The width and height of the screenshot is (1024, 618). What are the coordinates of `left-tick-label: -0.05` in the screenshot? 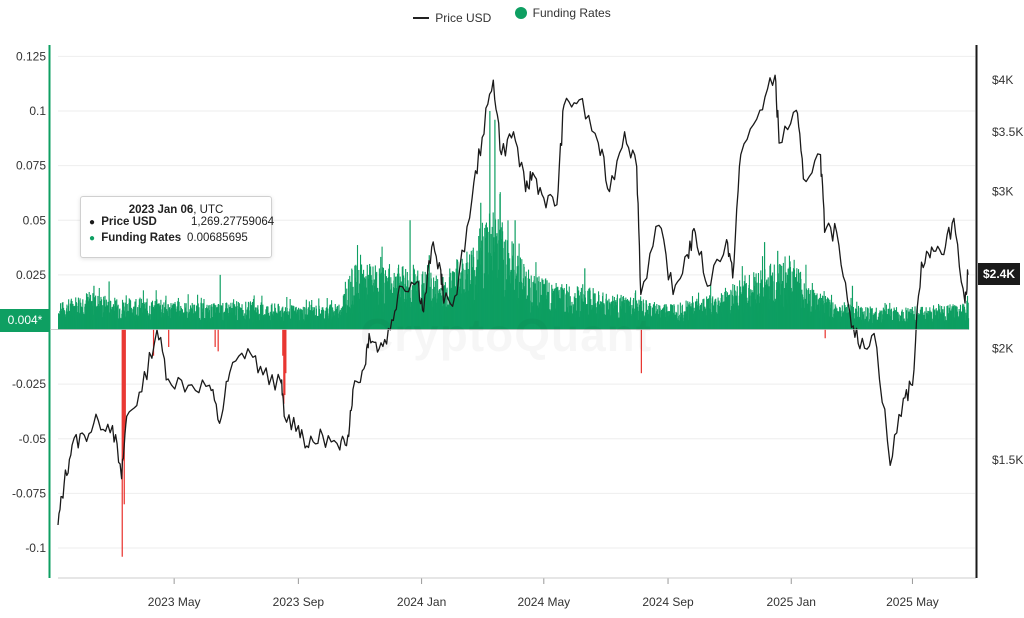 It's located at (33, 439).